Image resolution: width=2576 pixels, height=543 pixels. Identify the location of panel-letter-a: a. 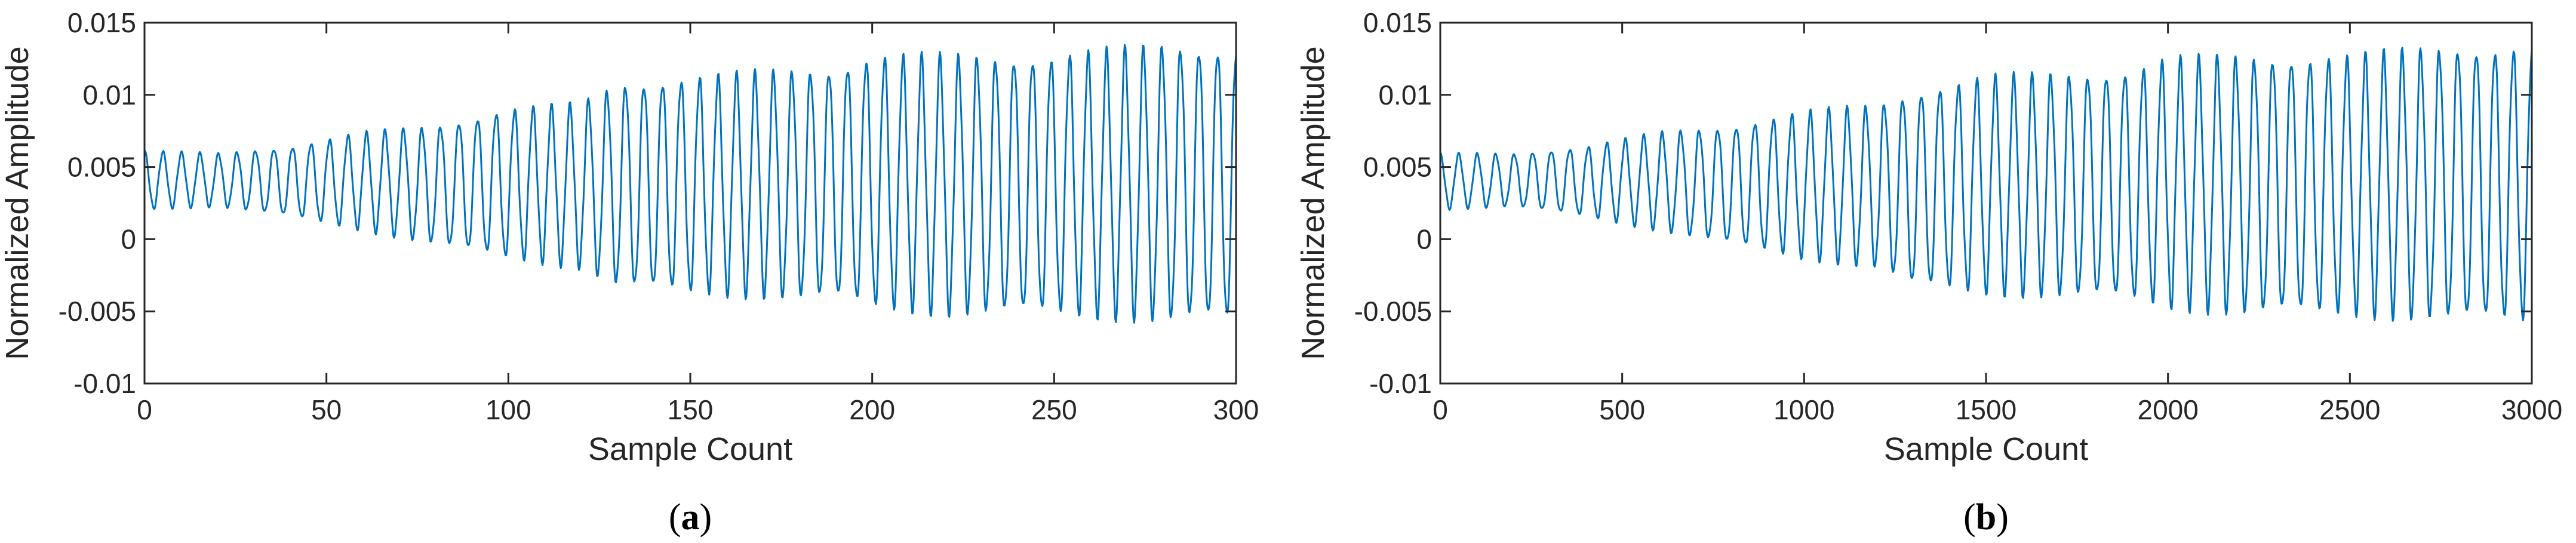
(690, 517).